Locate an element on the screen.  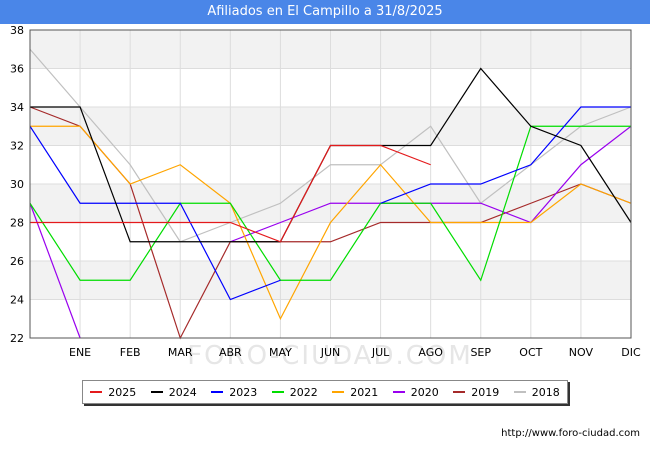
legend-label: 2025 is located at coordinates (122, 392).